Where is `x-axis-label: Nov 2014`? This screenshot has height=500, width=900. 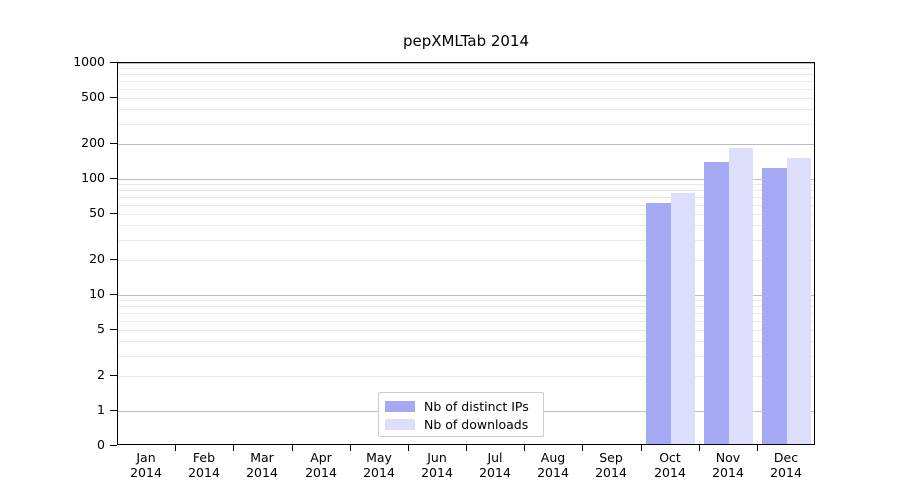 x-axis-label: Nov 2014 is located at coordinates (728, 465).